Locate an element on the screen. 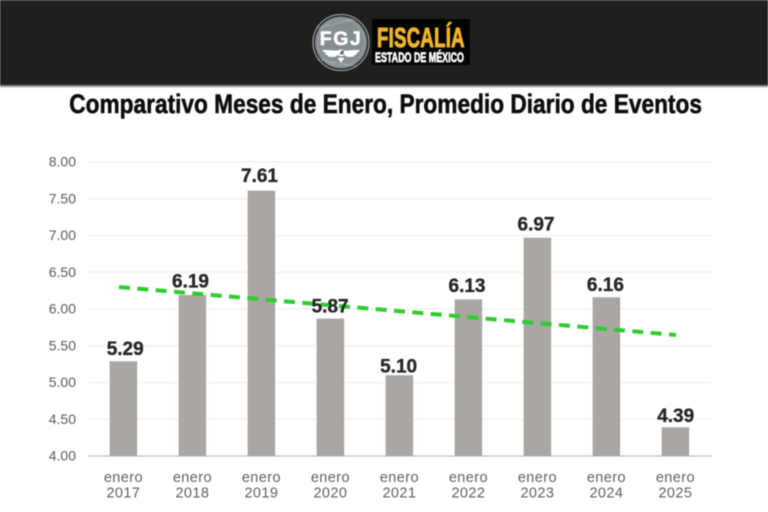 This screenshot has width=768, height=512. svg-text: 6.50 is located at coordinates (62, 272).